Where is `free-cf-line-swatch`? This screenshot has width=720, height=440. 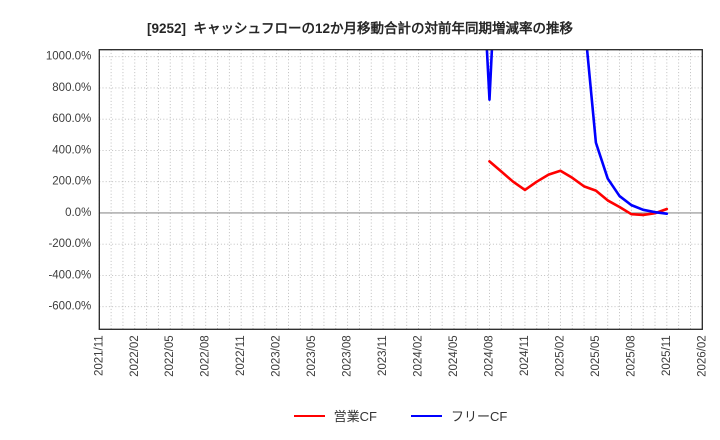 free-cf-line-swatch is located at coordinates (426, 416).